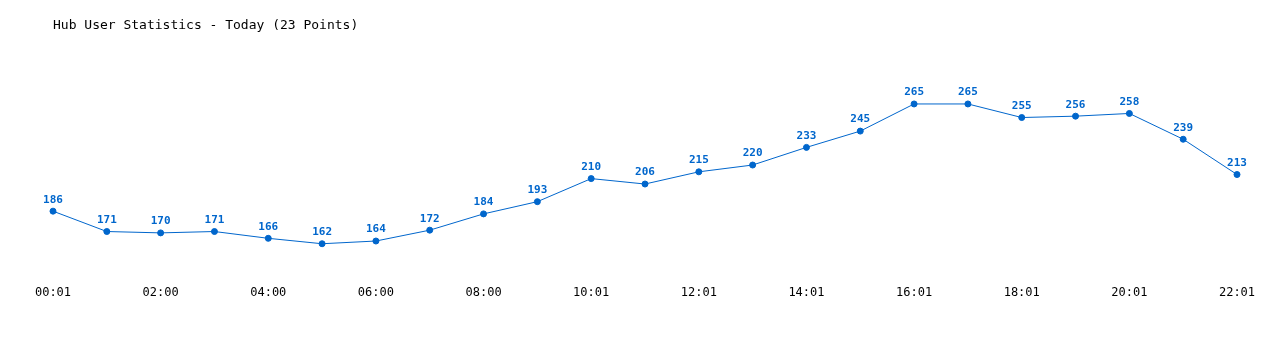  I want to click on data-label: 255, so click(1021, 105).